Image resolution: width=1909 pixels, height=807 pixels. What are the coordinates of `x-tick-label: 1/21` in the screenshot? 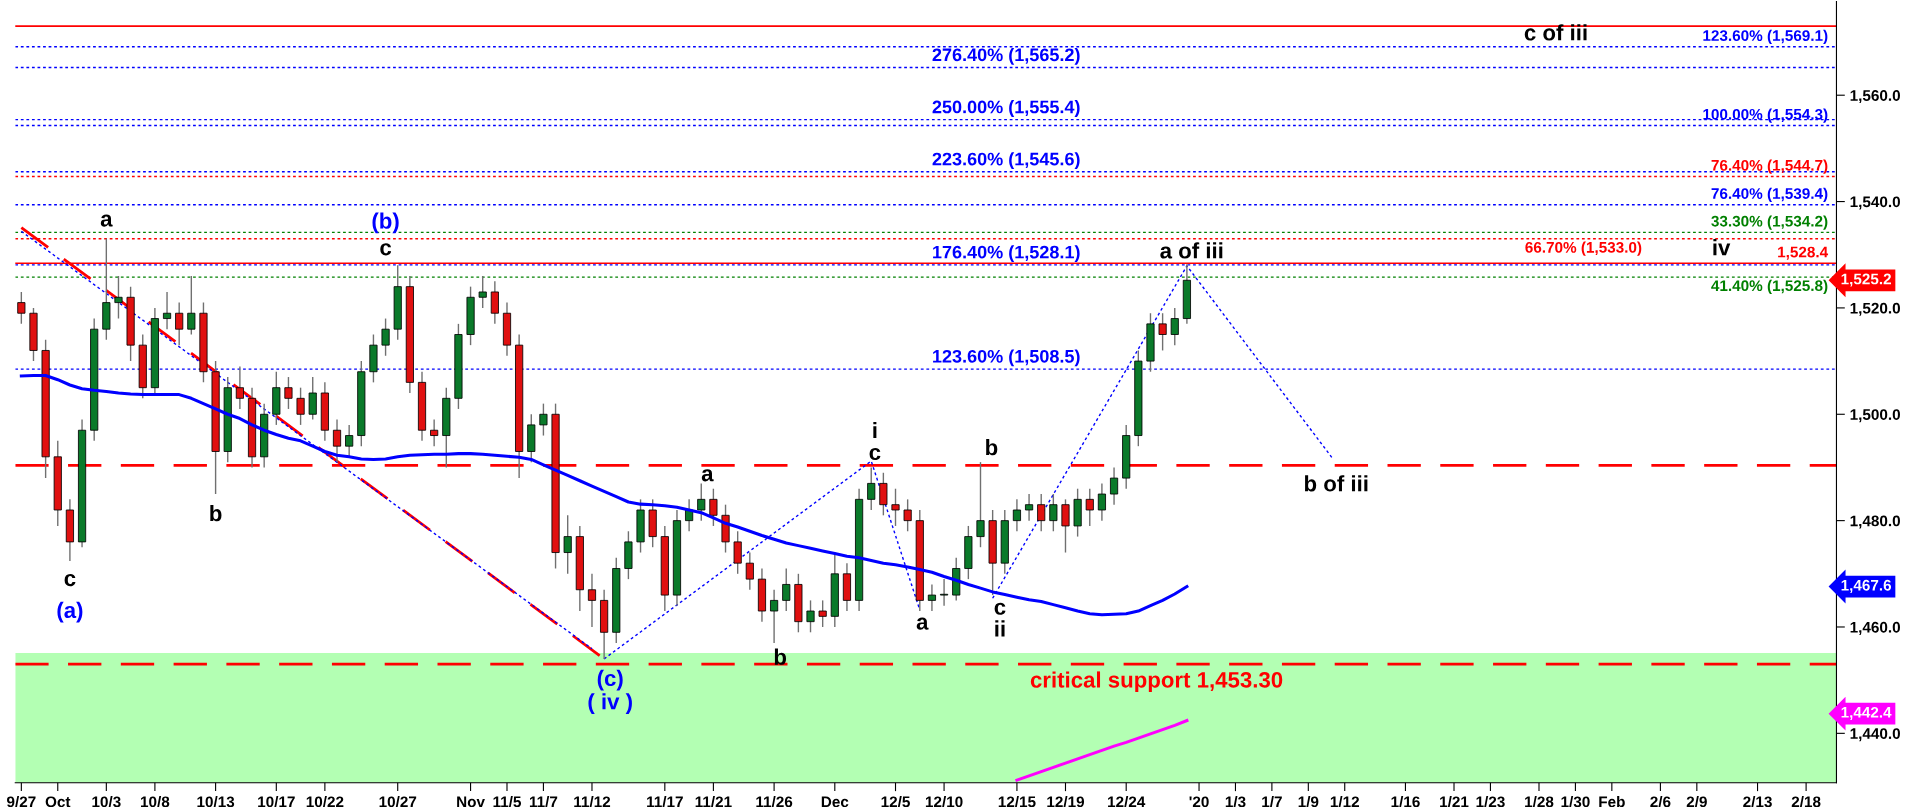 It's located at (1454, 801).